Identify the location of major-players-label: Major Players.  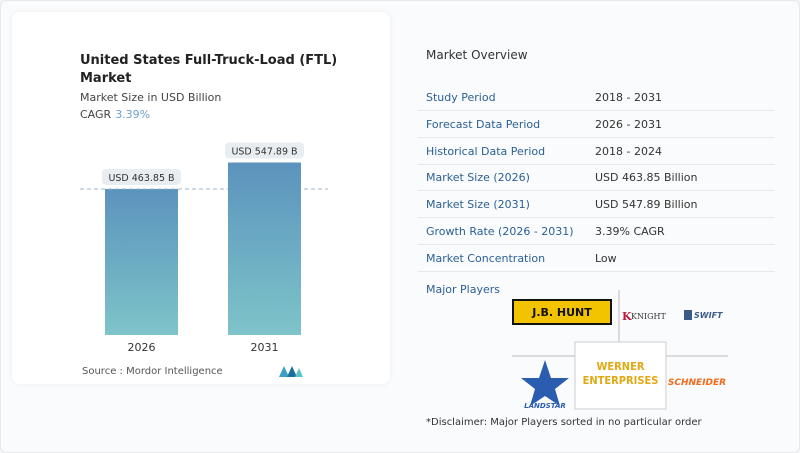
(463, 289).